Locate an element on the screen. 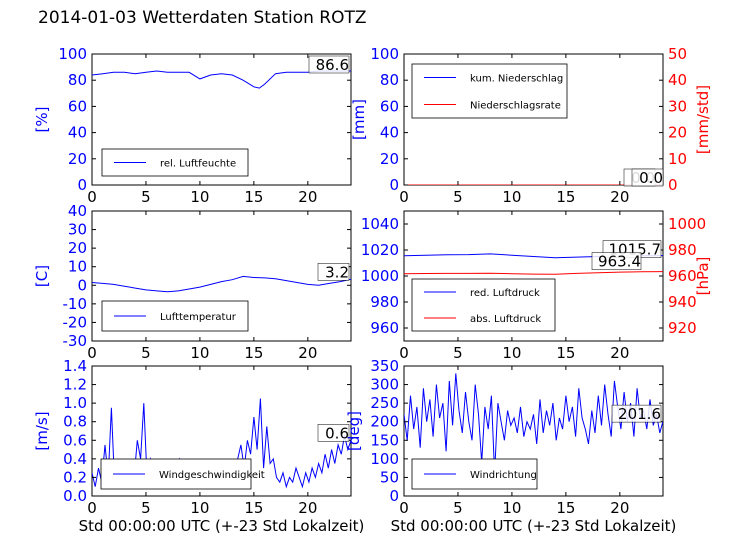 The image size is (736, 552). y-tick-label: 350 is located at coordinates (384, 366).